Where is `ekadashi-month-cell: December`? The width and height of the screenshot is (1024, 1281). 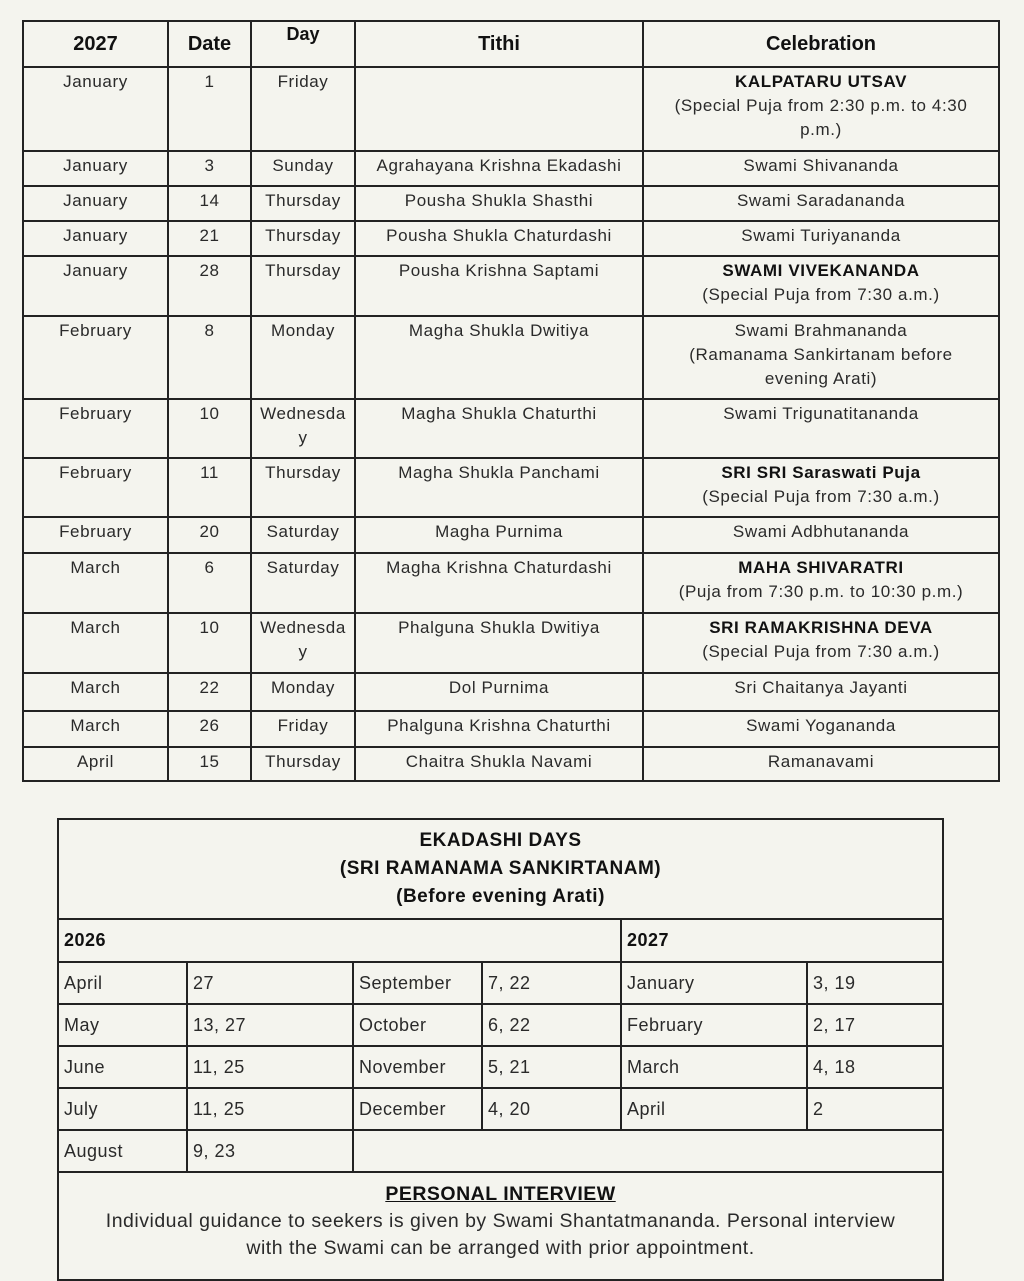 ekadashi-month-cell: December is located at coordinates (417, 1109).